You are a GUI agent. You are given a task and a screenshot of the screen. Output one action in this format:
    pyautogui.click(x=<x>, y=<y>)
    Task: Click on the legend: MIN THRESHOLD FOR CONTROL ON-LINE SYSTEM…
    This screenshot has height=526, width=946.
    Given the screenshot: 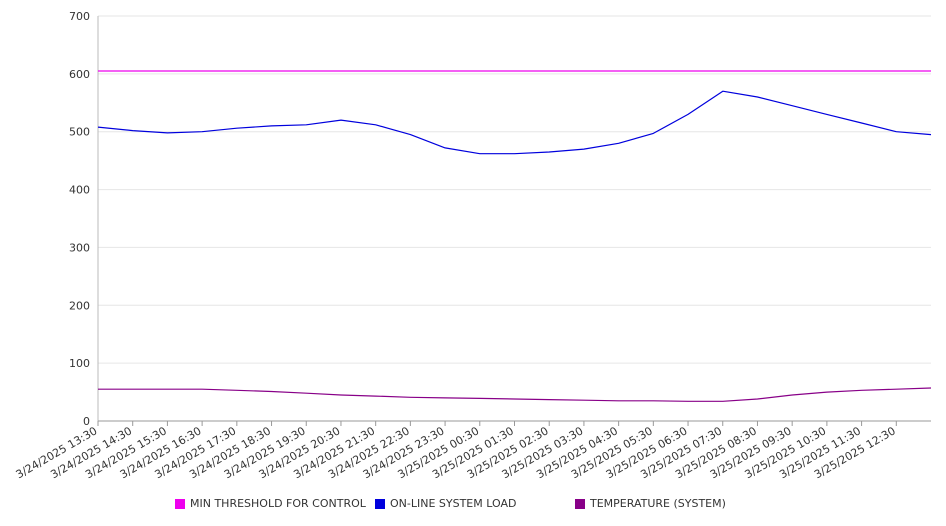 What is the action you would take?
    pyautogui.click(x=473, y=506)
    